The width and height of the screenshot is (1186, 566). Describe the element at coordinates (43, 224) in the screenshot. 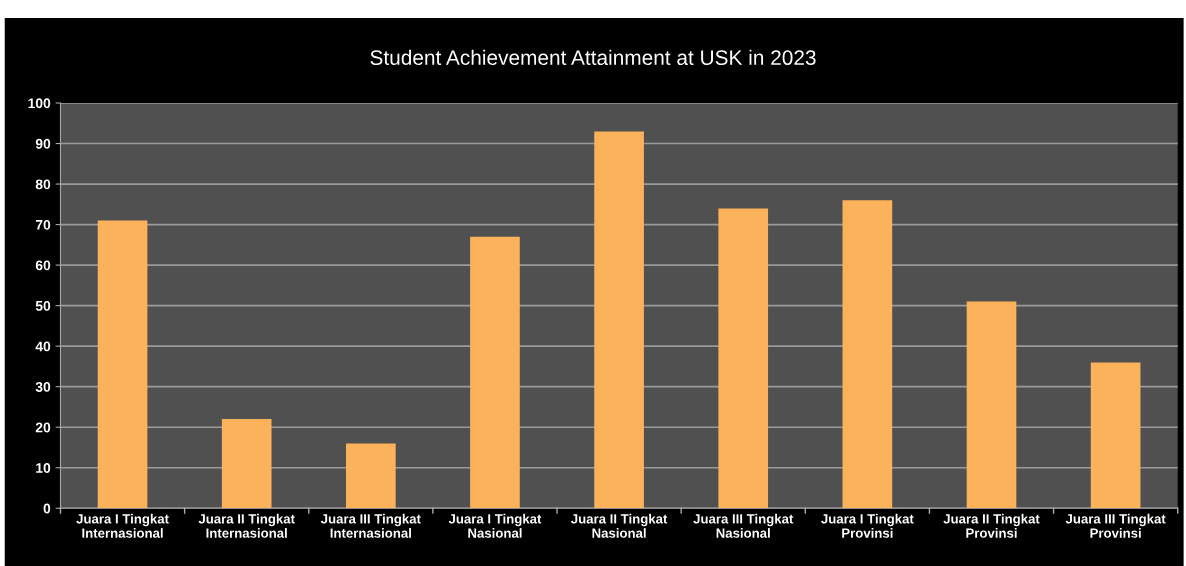

I see `y-tick-label: 70` at that location.